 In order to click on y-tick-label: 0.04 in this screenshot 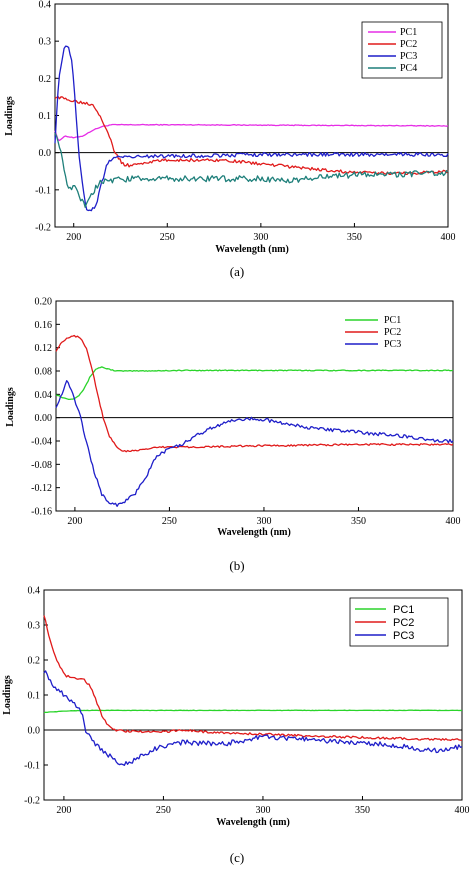, I will do `click(44, 395)`.